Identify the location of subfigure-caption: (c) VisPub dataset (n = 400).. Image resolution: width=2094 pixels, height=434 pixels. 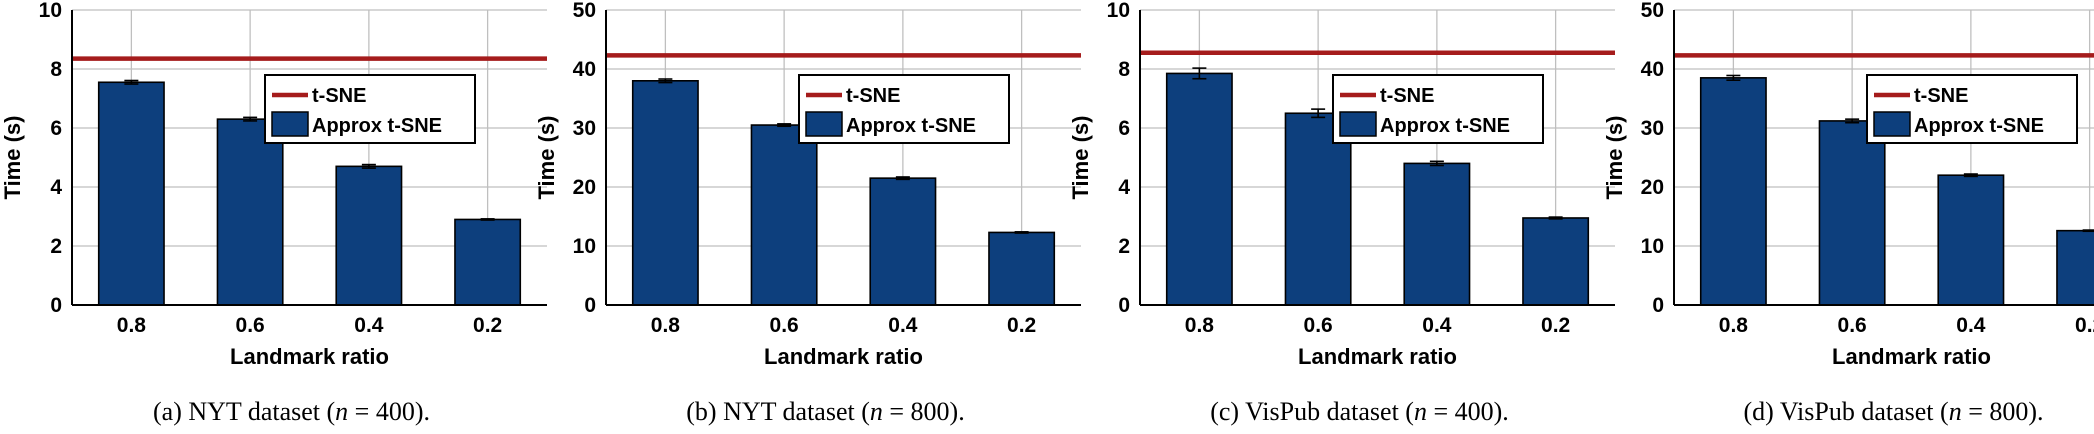
(1359, 411).